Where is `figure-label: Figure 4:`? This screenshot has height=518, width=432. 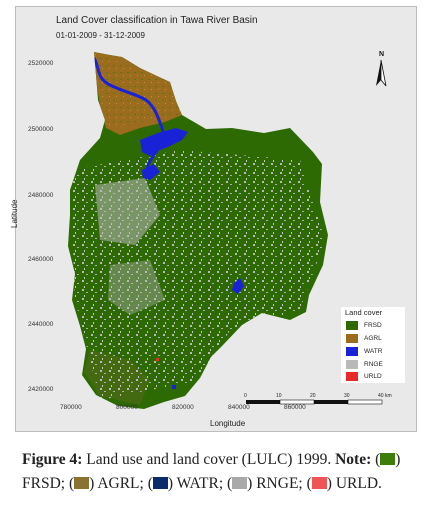
figure-label: Figure 4: is located at coordinates (52, 459).